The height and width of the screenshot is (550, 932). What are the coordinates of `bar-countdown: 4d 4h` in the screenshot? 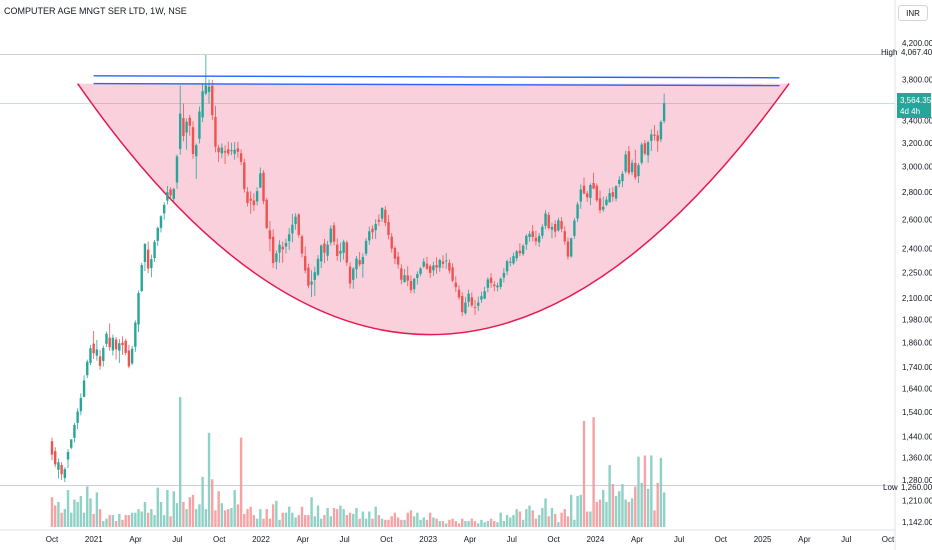 It's located at (910, 111).